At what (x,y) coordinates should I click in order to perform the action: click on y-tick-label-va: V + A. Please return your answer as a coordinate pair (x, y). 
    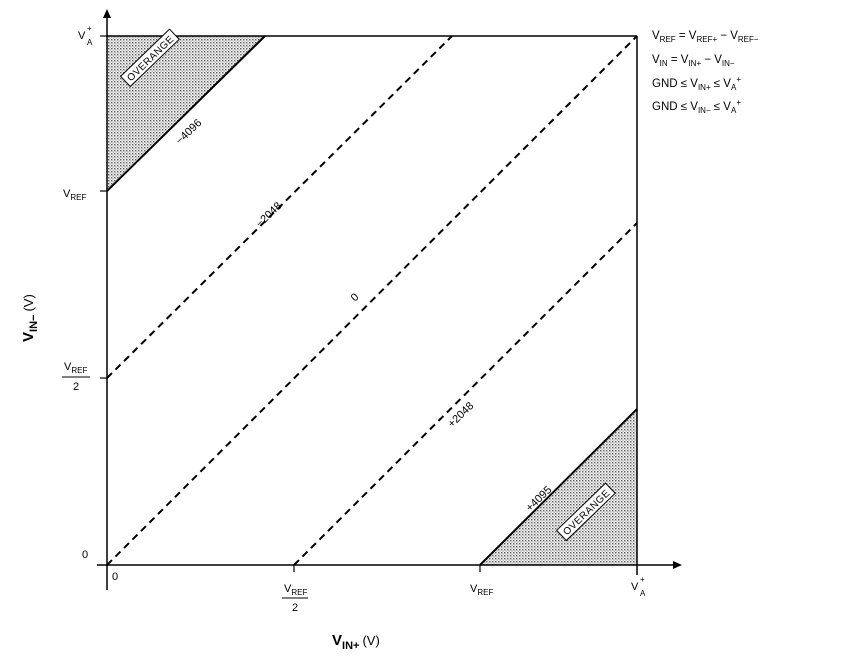
    Looking at the image, I should click on (85, 35).